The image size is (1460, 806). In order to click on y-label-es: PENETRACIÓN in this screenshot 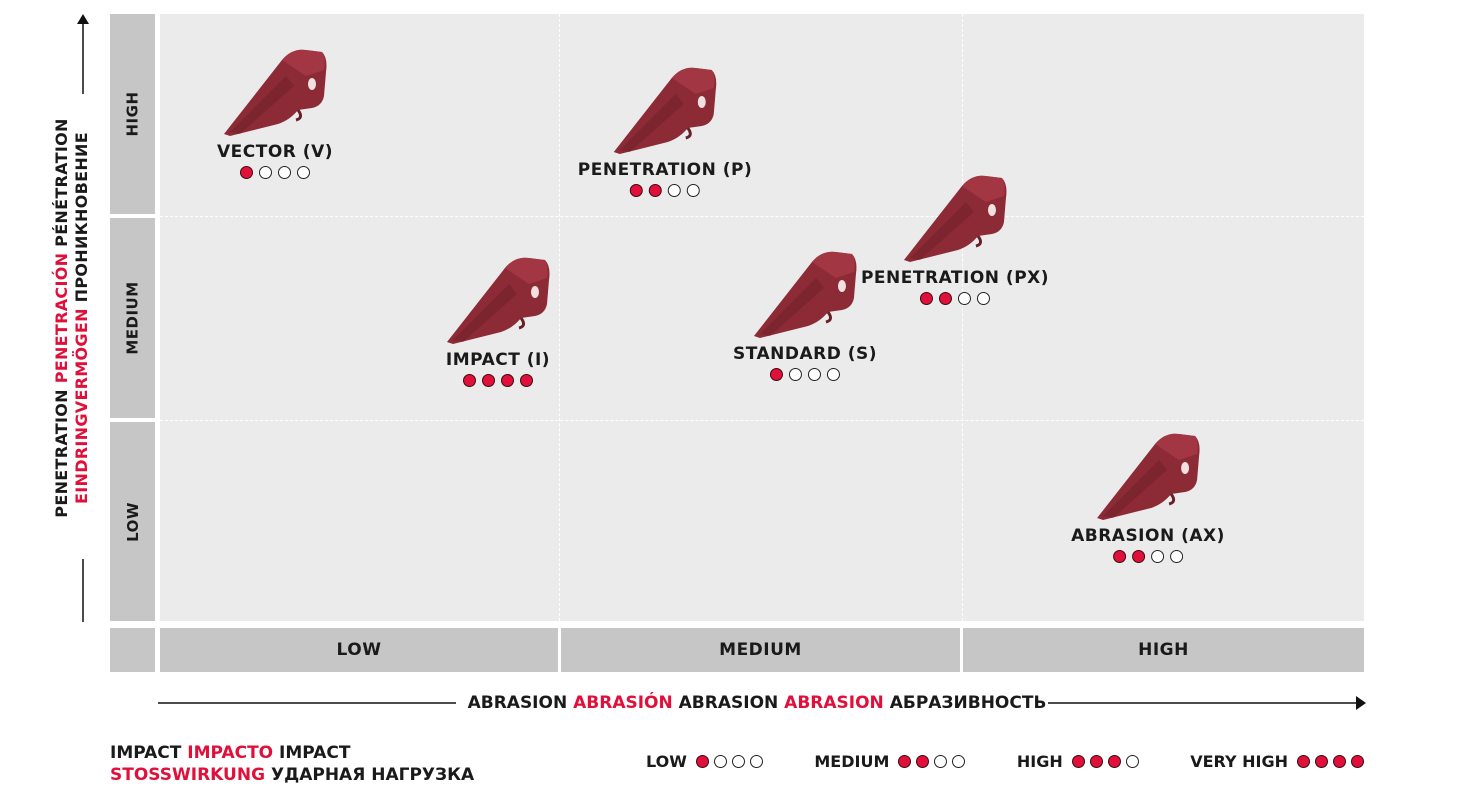, I will do `click(61, 318)`.